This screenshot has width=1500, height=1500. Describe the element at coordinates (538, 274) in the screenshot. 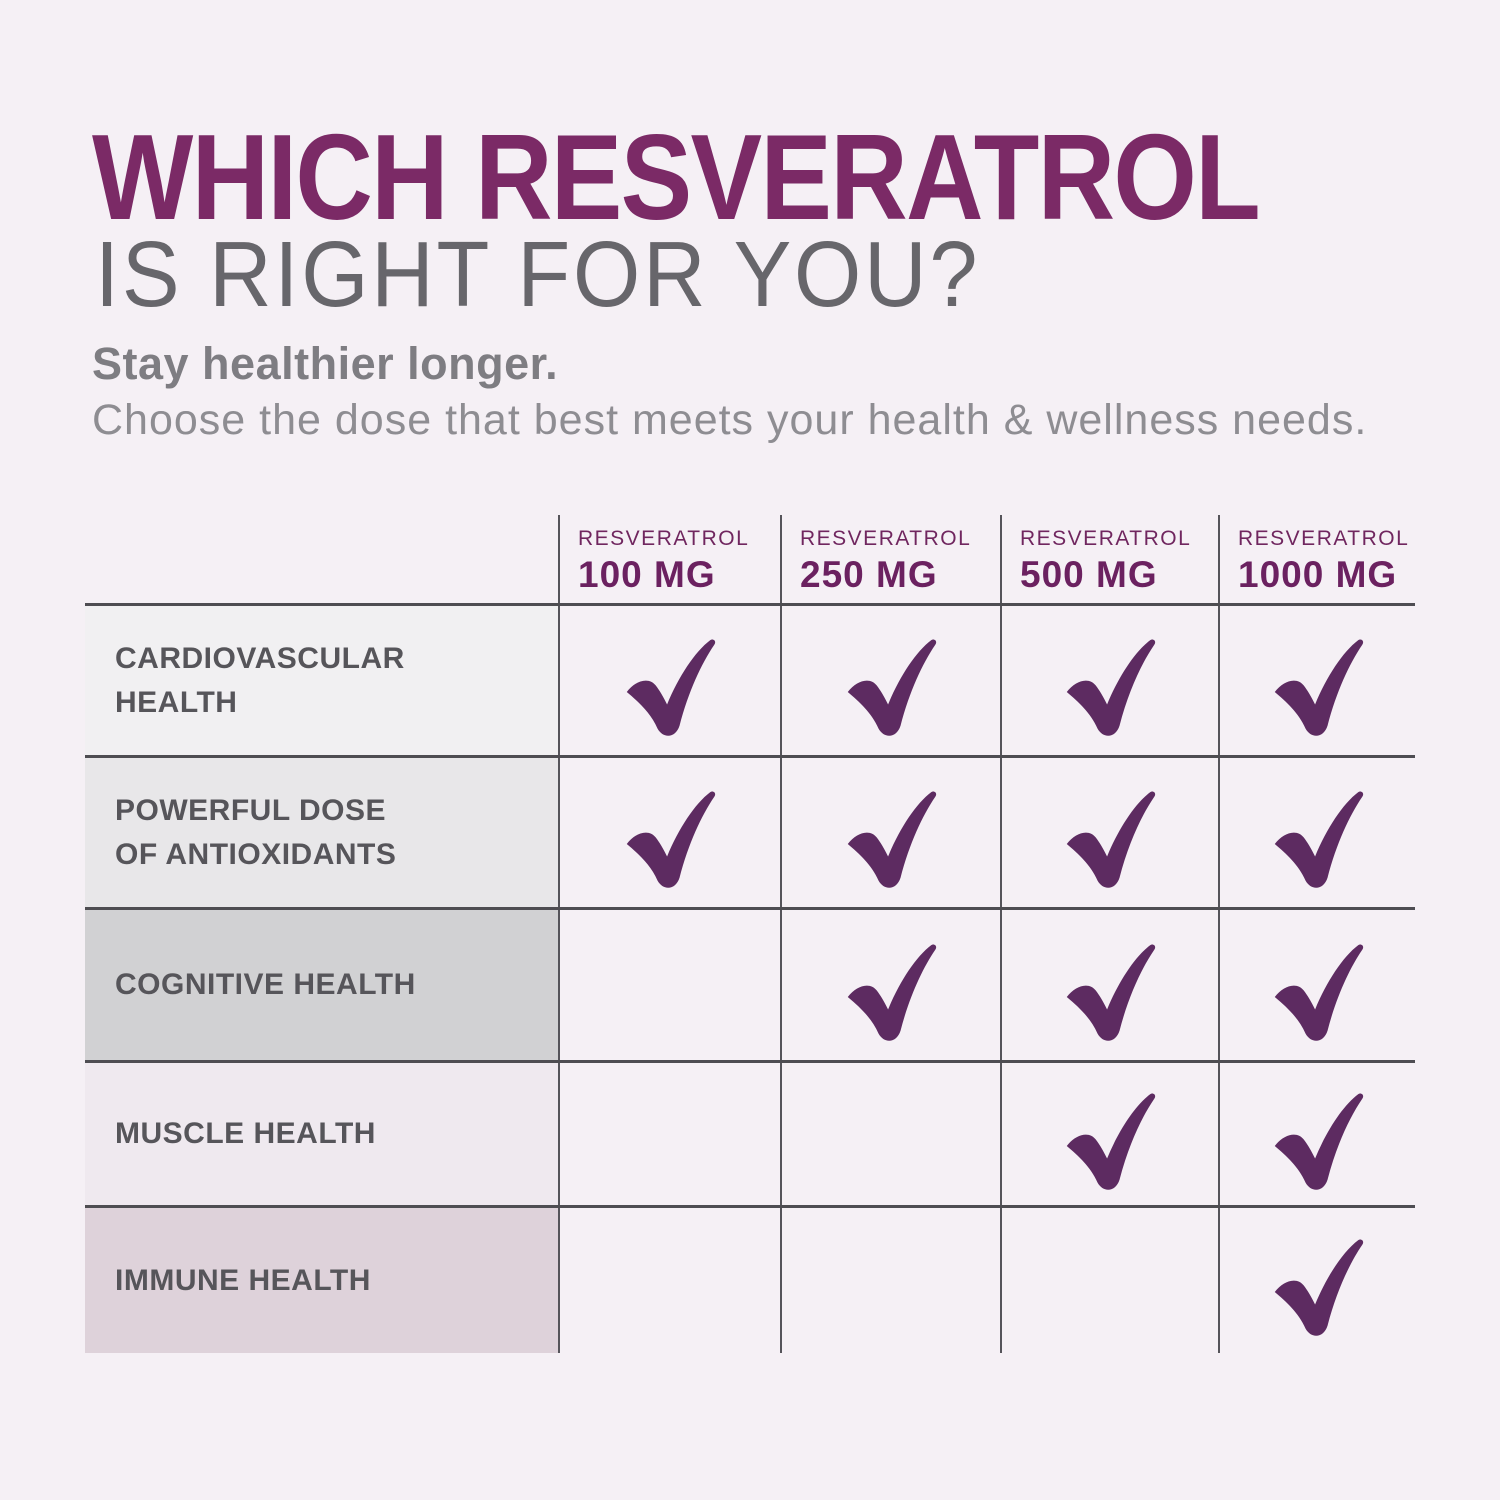

I see `page-title-secondary: IS RIGHT FOR YOU?` at that location.